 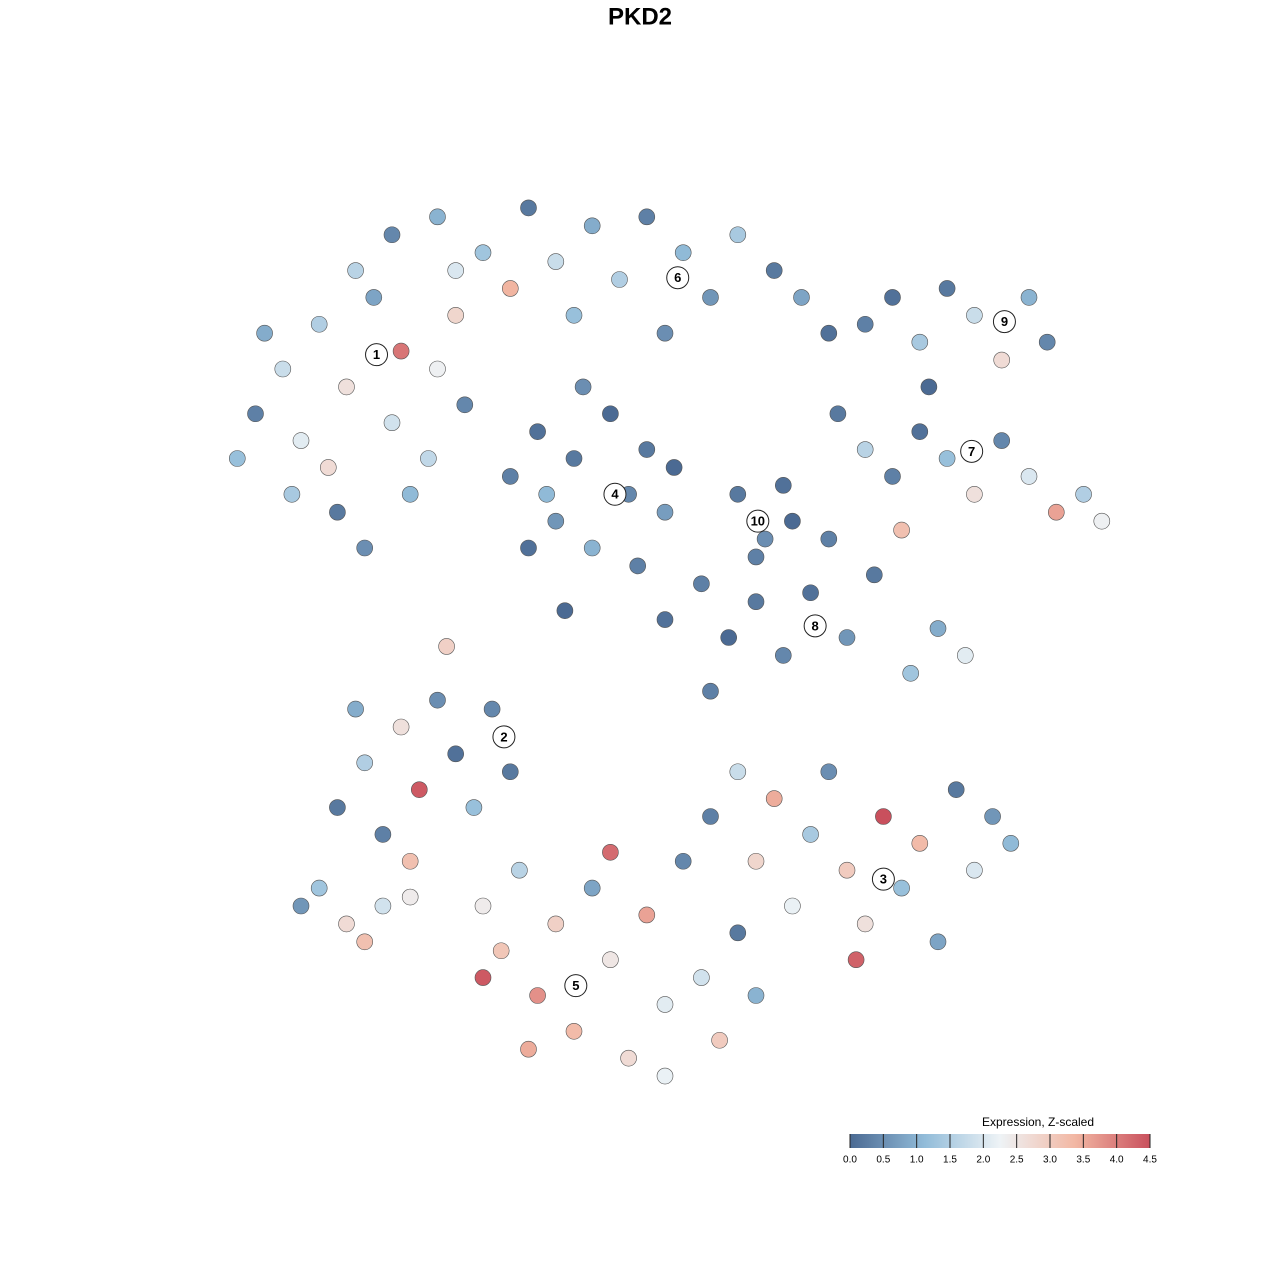 I want to click on cluster-label: 10, so click(x=758, y=521).